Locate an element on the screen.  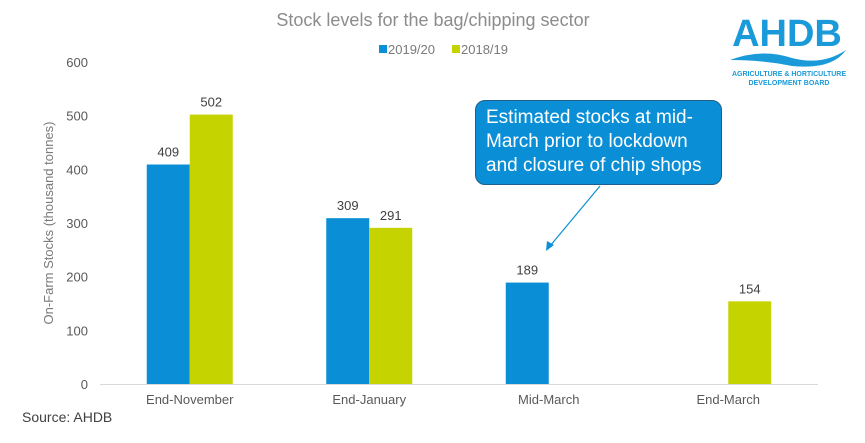
logo-subtitle-2: DEVELOPMENT BOARD is located at coordinates (789, 83).